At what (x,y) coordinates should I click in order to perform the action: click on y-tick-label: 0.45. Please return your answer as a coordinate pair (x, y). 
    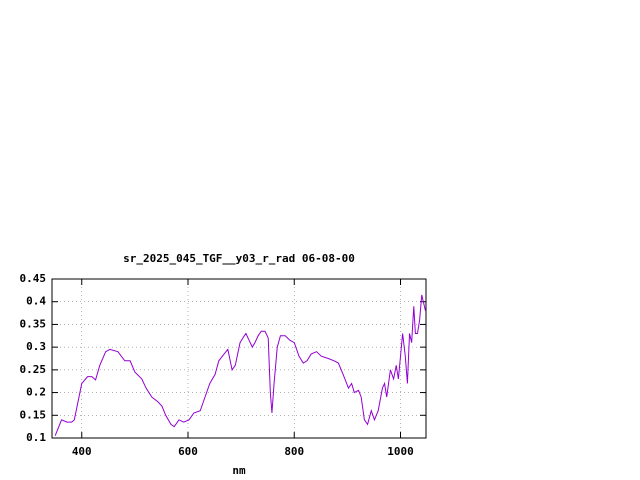
    Looking at the image, I should click on (33, 278).